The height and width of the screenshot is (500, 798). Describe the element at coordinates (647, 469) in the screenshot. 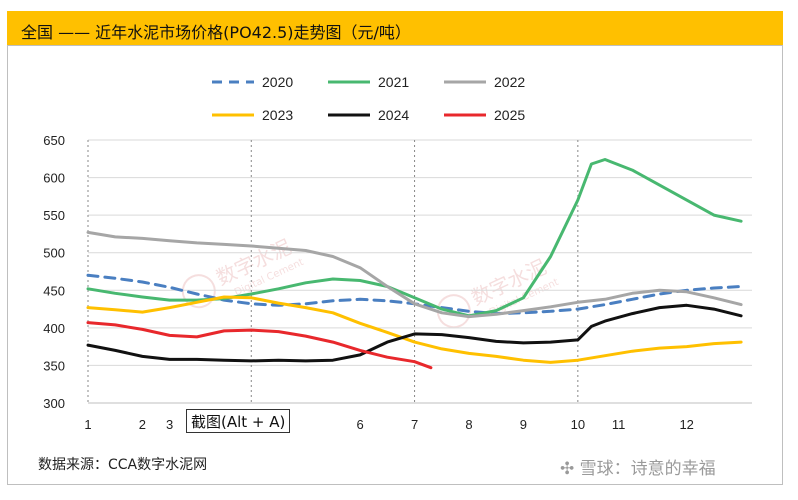

I see `footer-watermark-text: 雪球：诗意的幸福` at that location.